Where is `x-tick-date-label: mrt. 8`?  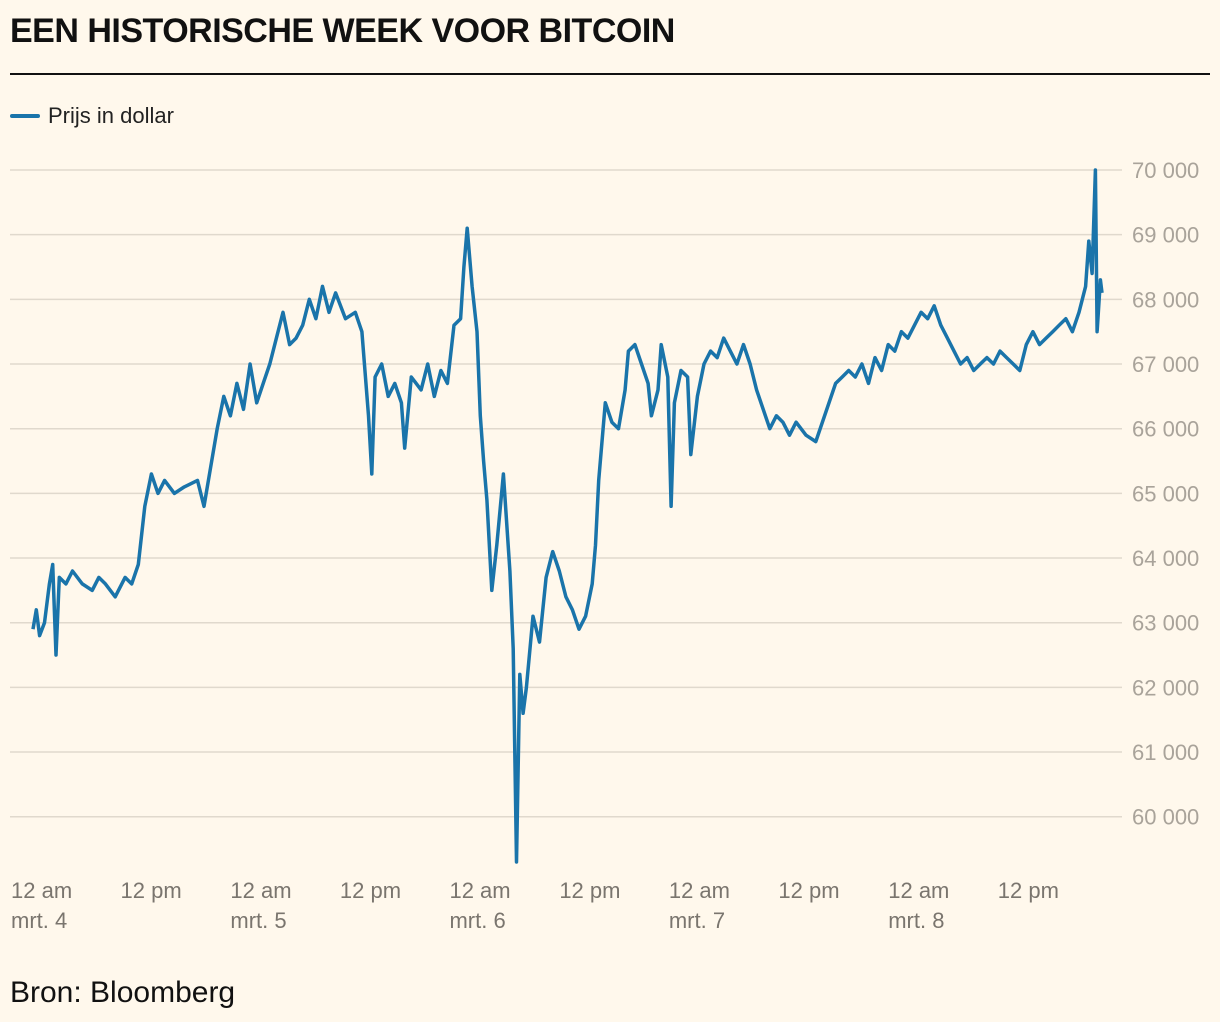
x-tick-date-label: mrt. 8 is located at coordinates (916, 920).